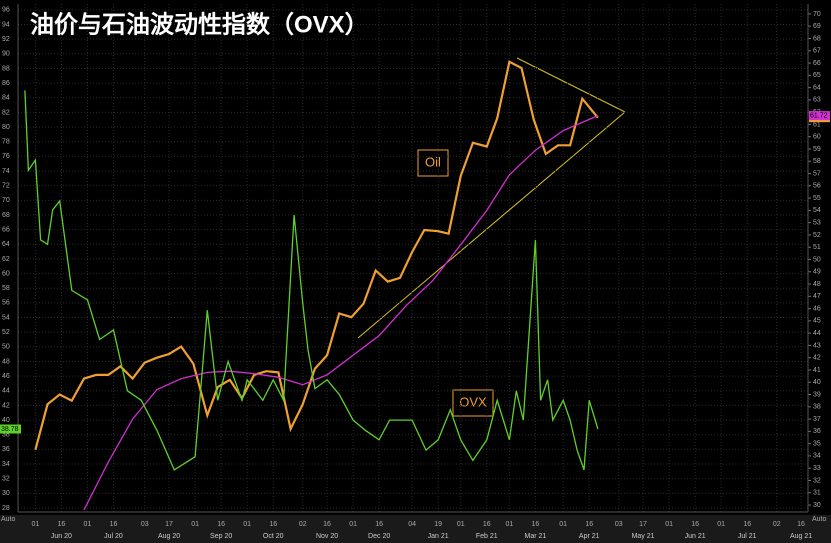 The image size is (831, 543). What do you see at coordinates (6, 259) in the screenshot?
I see `y-tick-label: 62` at bounding box center [6, 259].